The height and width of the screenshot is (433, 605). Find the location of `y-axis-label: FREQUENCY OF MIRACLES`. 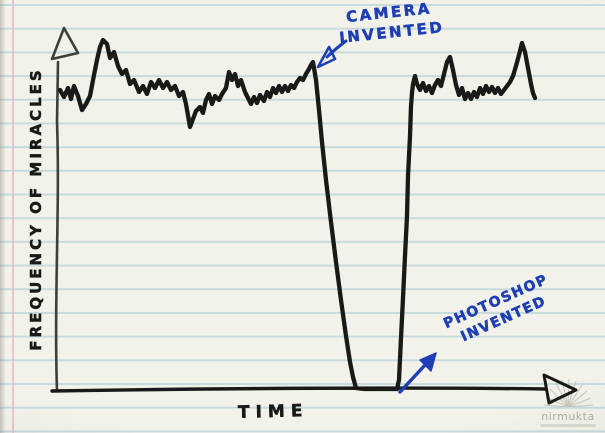

y-axis-label: FREQUENCY OF MIRACLES is located at coordinates (36, 209).